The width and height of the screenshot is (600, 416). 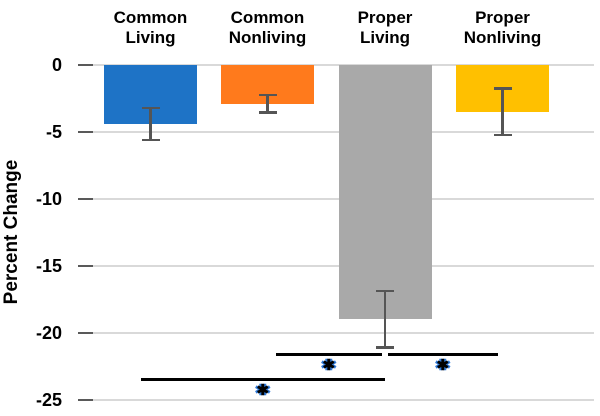 What do you see at coordinates (56, 65) in the screenshot?
I see `y-tick-label: 0` at bounding box center [56, 65].